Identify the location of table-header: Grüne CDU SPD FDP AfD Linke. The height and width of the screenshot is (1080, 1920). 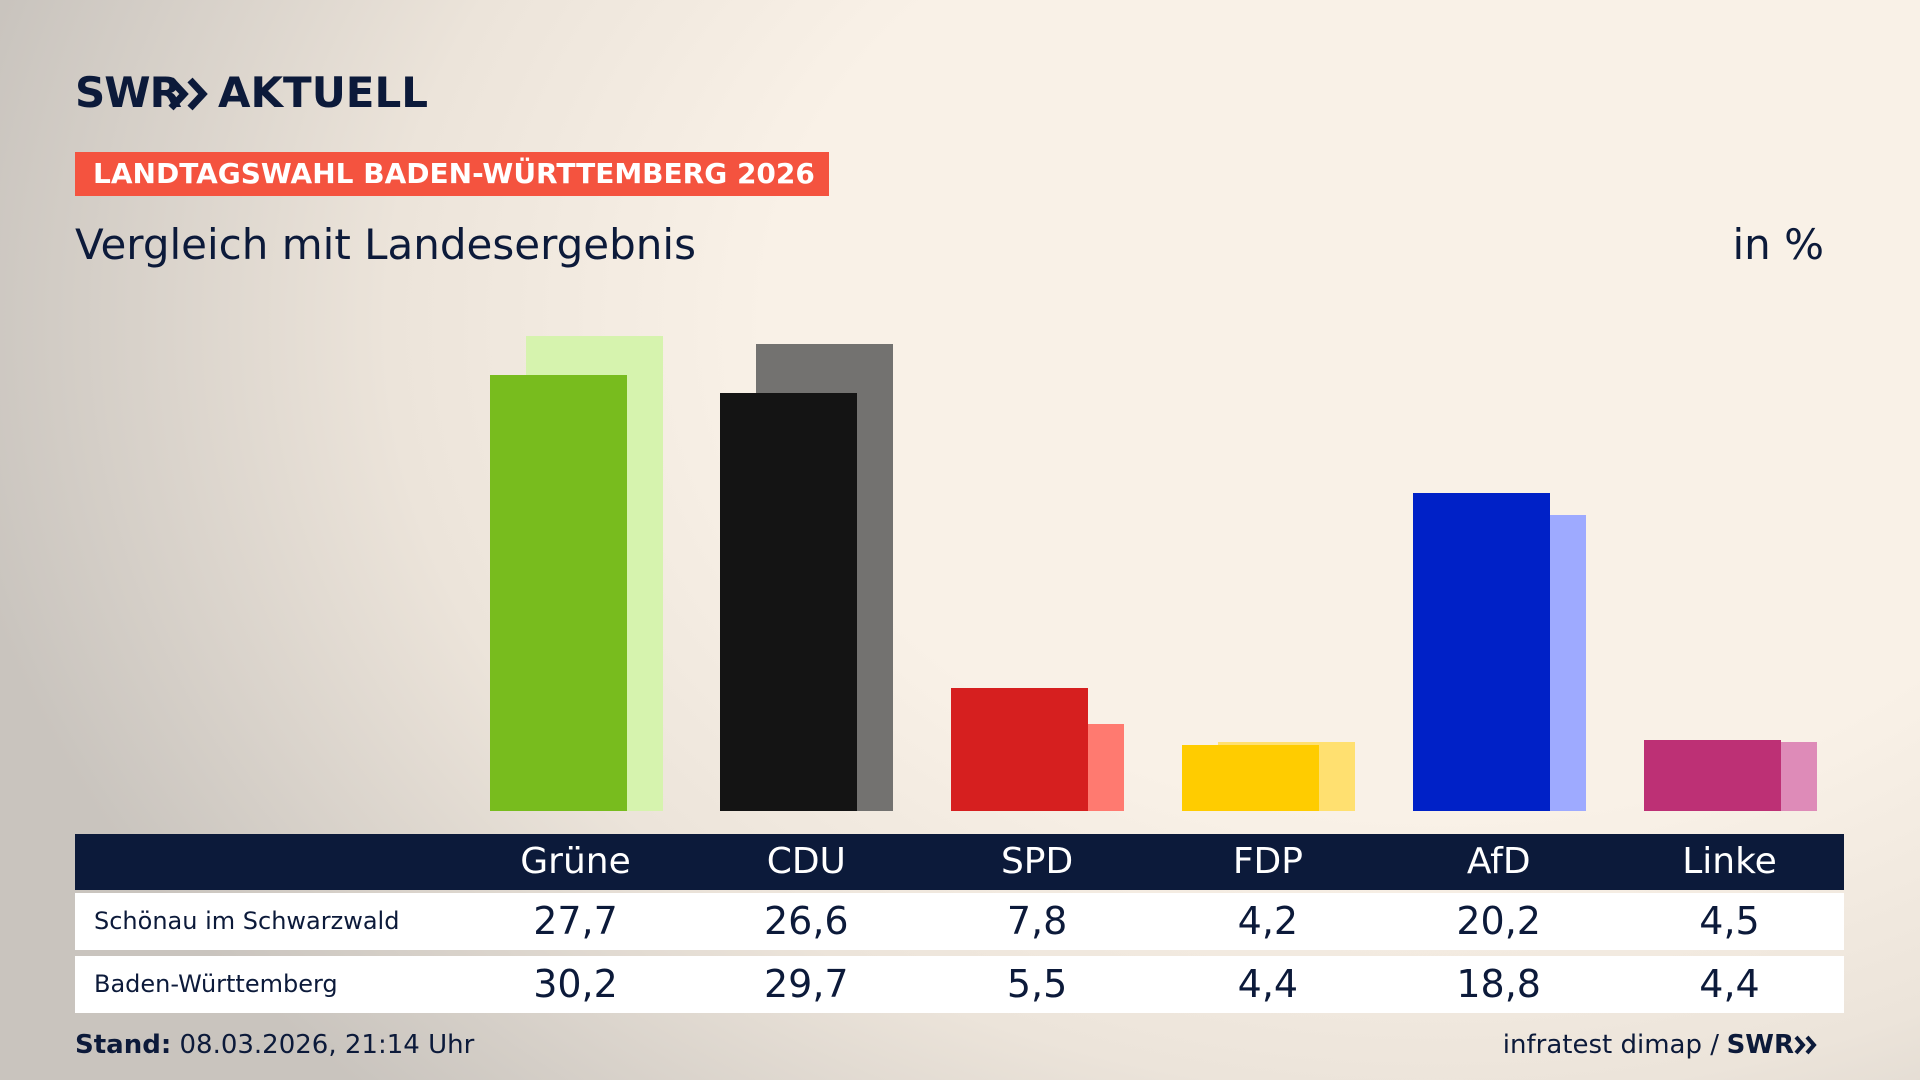
(959, 862).